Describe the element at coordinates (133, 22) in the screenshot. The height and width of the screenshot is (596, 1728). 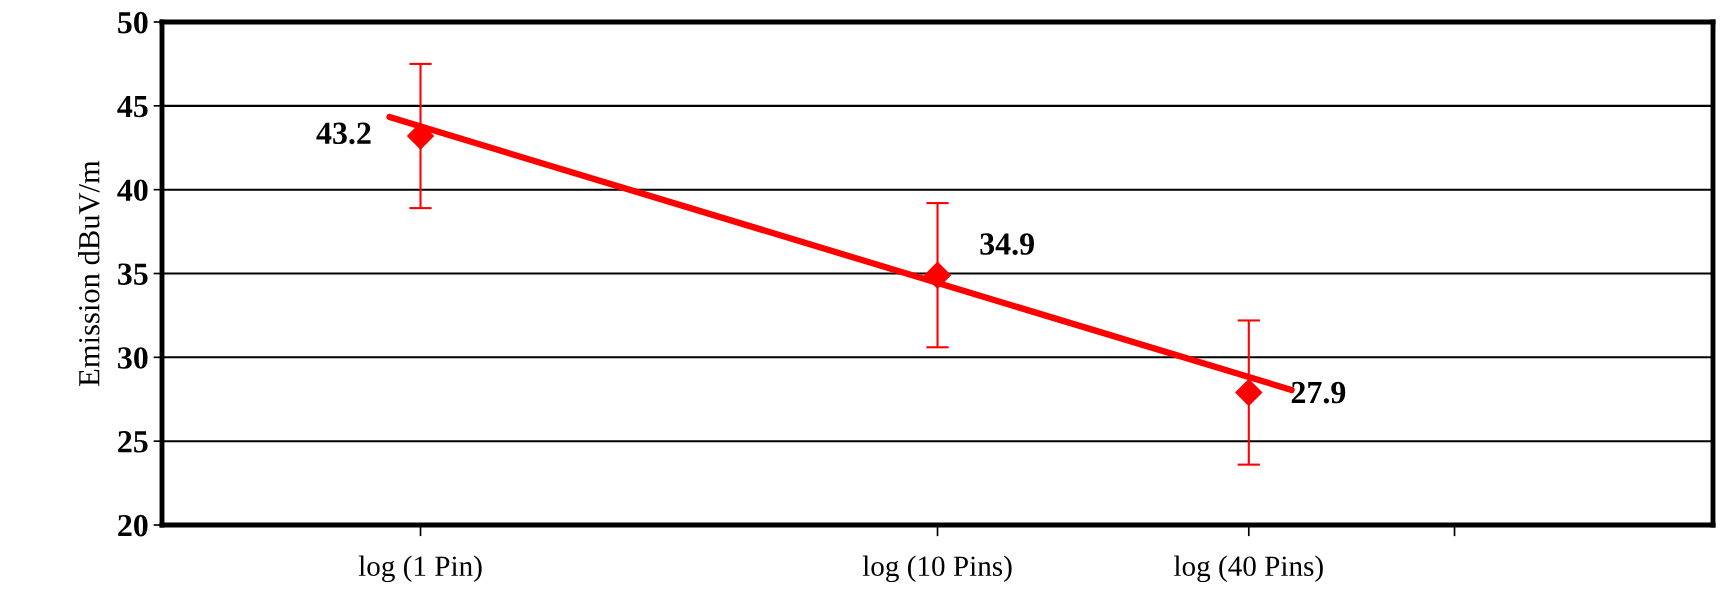
I see `y-tick-label: 50` at that location.